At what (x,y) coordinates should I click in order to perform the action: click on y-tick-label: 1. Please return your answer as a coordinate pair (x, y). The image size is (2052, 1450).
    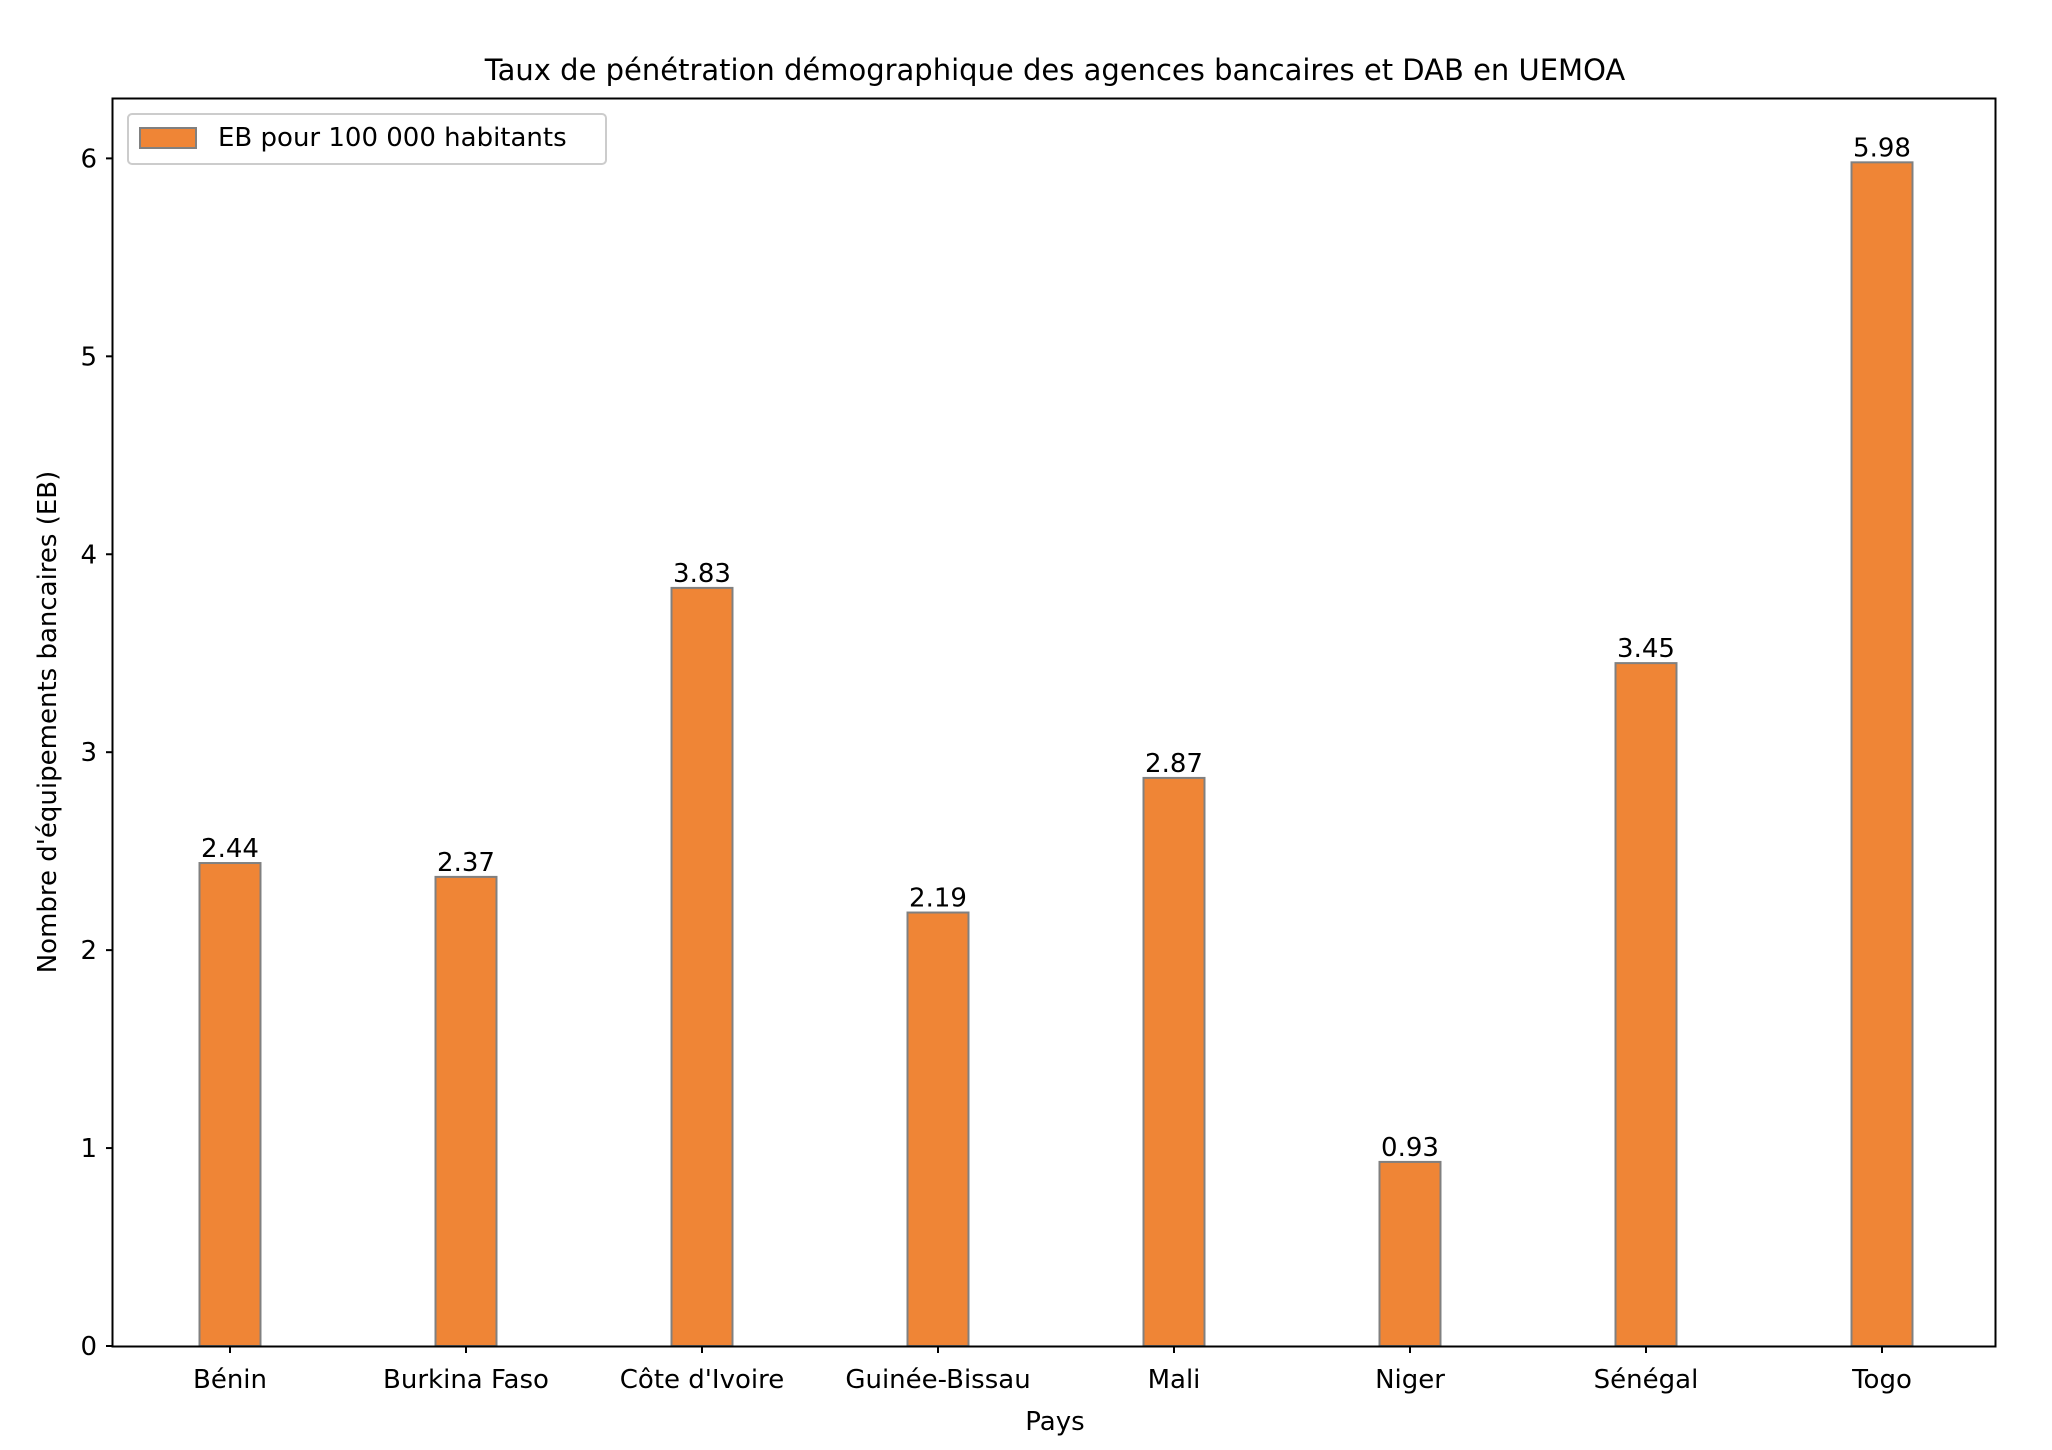
    Looking at the image, I should click on (88, 1149).